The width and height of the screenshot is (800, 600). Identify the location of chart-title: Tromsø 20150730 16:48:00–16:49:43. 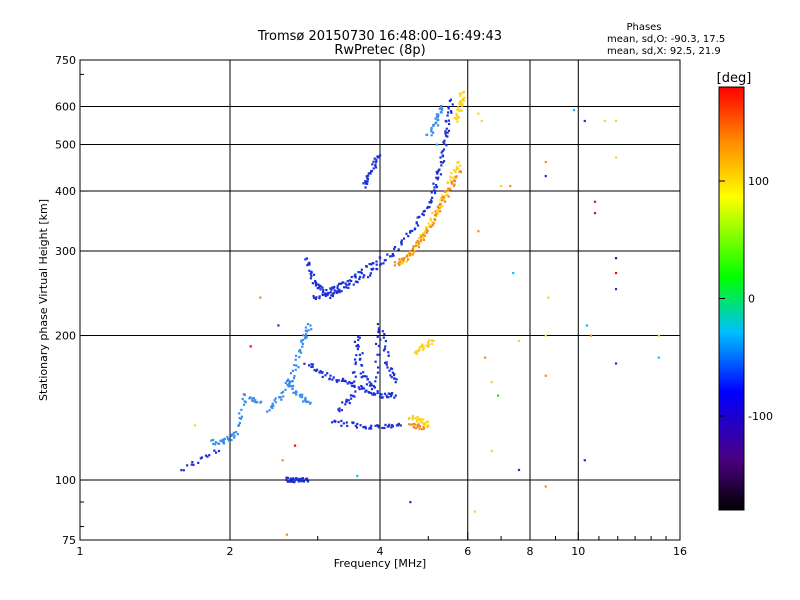
(379, 36).